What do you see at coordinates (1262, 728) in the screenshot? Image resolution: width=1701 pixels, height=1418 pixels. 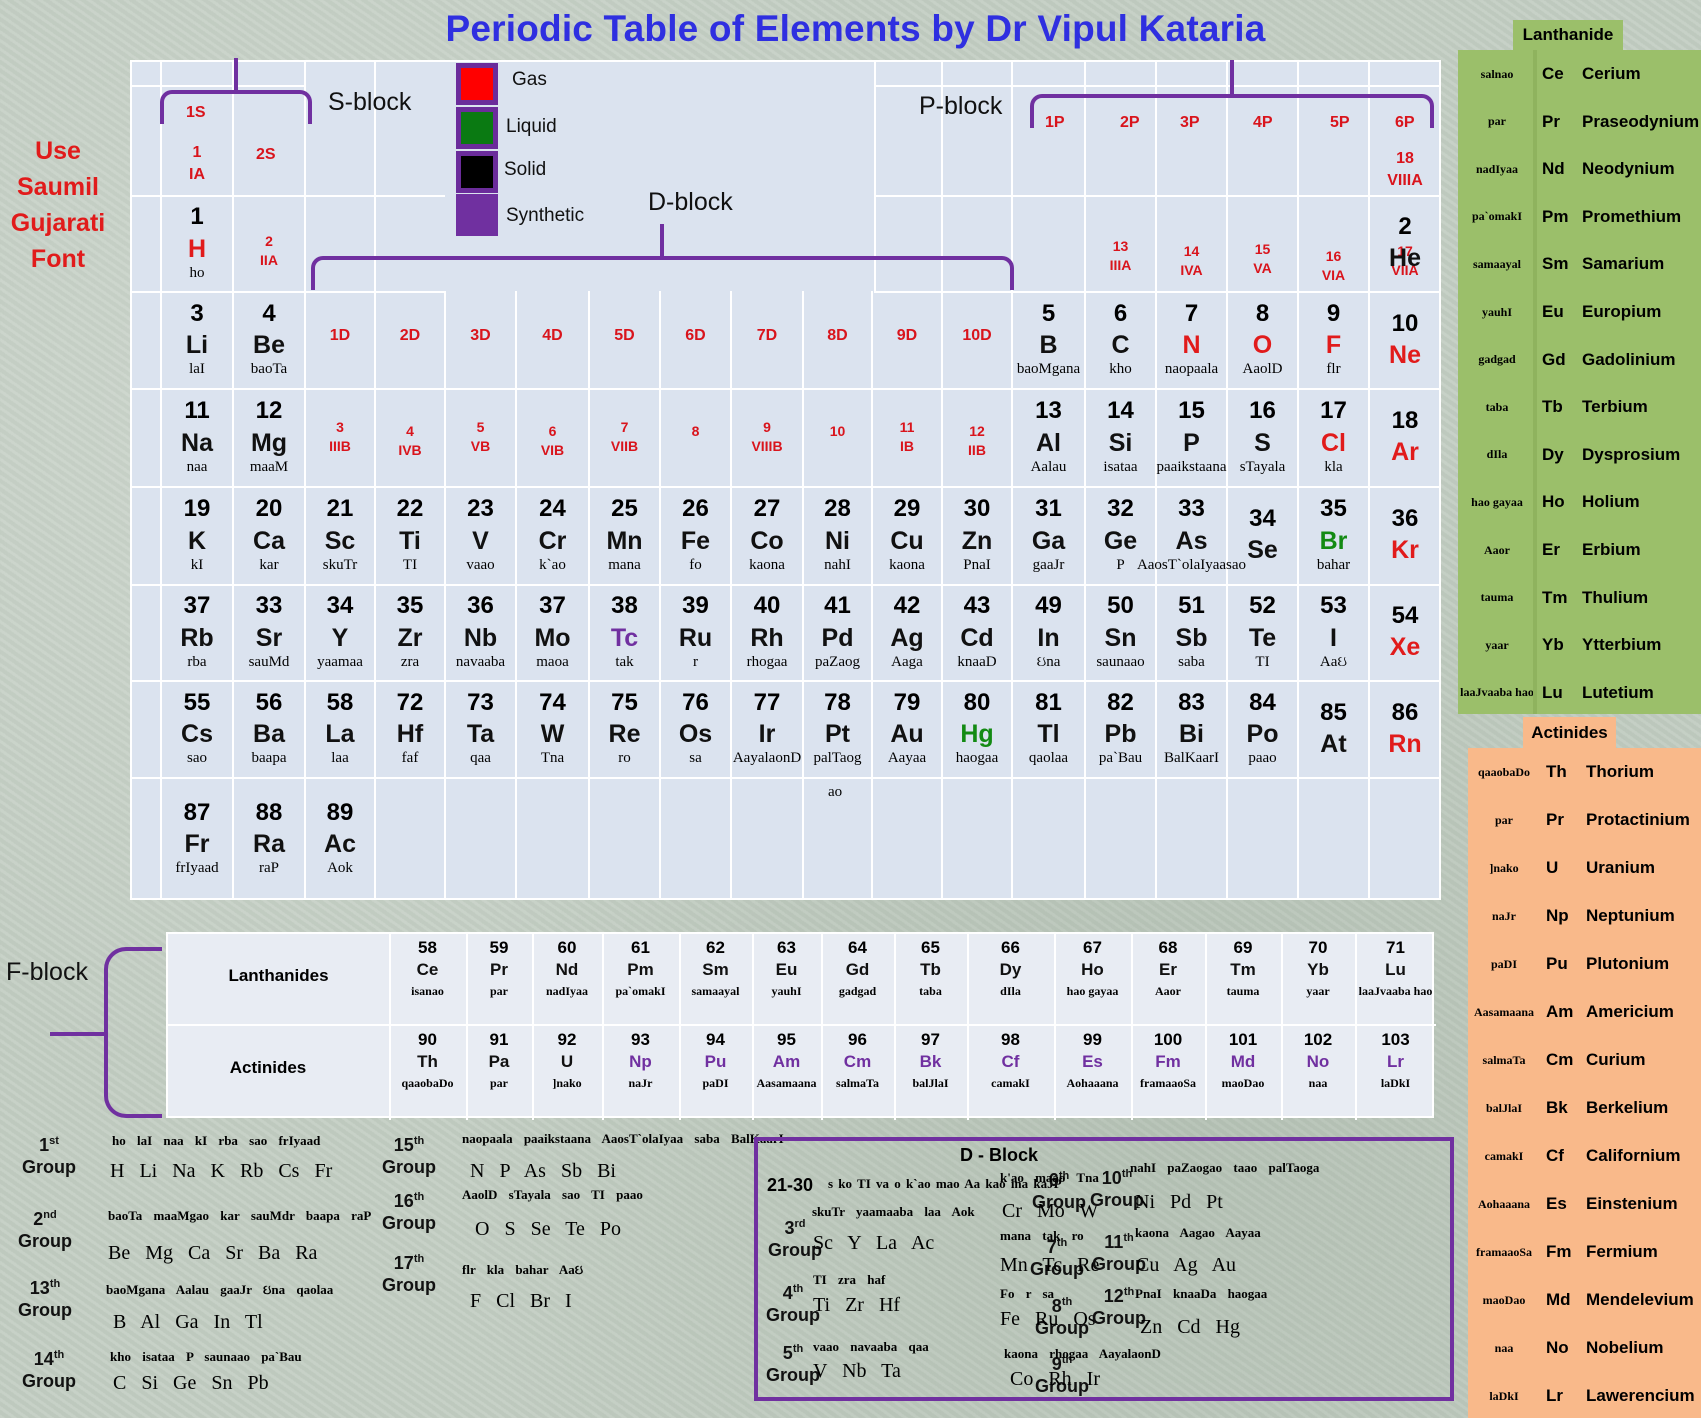 I see `element-cell: 84 Po paao` at bounding box center [1262, 728].